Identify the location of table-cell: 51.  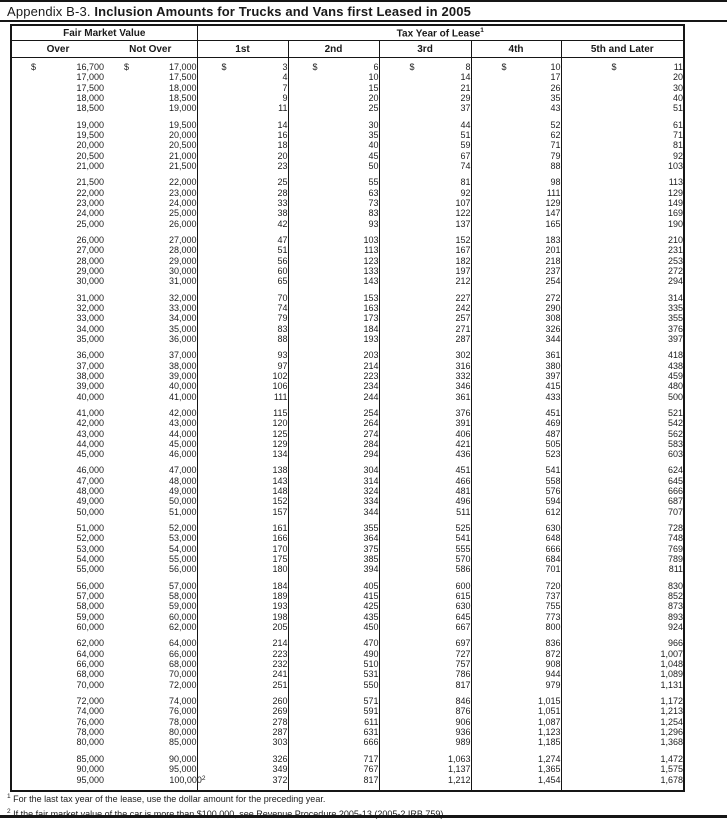
(622, 108).